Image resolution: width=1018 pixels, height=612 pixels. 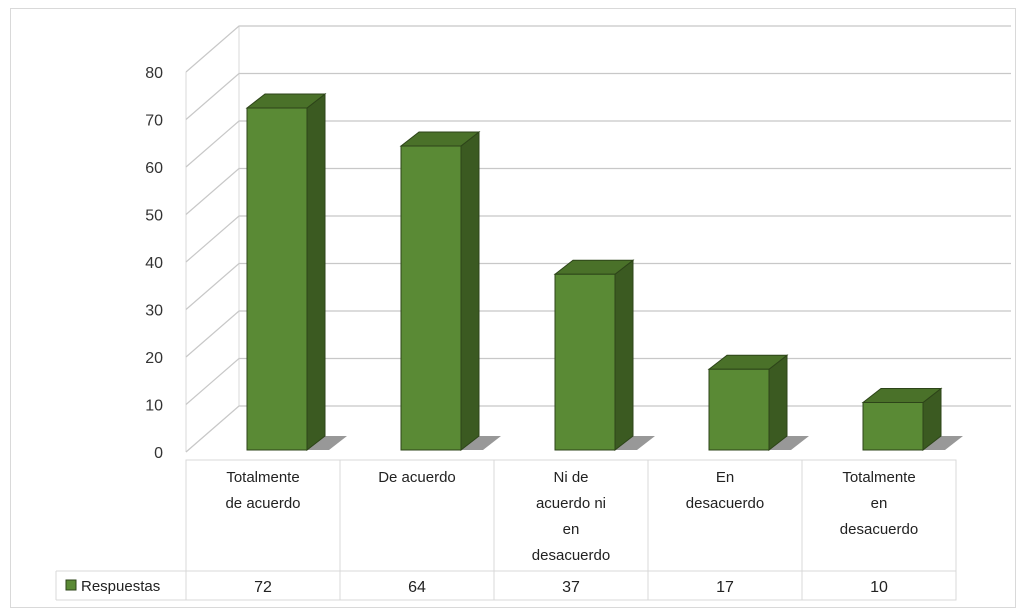 I want to click on y-tick-label: 20, so click(x=154, y=358).